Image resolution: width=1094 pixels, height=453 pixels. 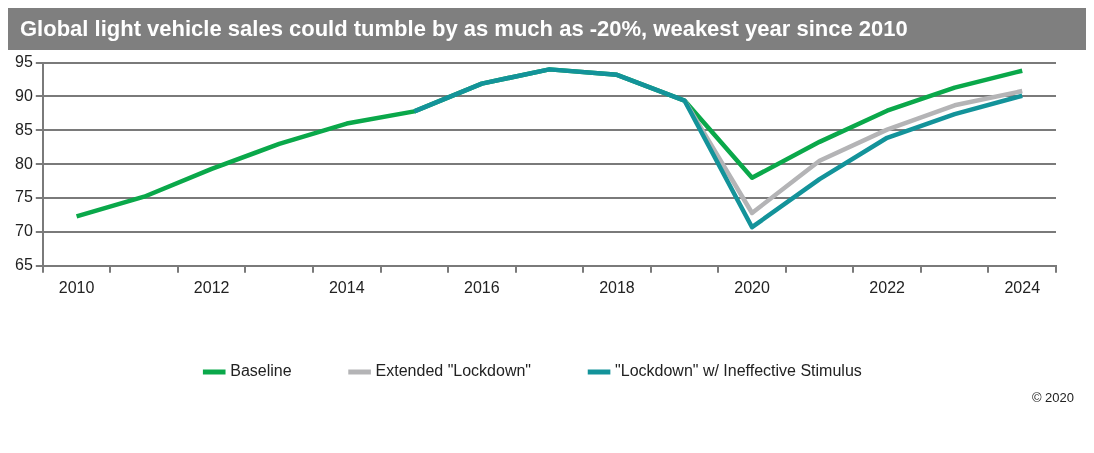 I want to click on y-tick-label: 90, so click(x=24, y=95).